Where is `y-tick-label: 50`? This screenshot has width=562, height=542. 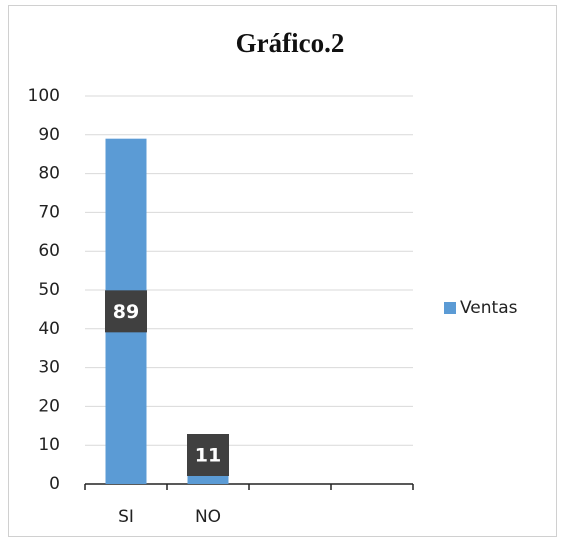
y-tick-label: 50 is located at coordinates (49, 290).